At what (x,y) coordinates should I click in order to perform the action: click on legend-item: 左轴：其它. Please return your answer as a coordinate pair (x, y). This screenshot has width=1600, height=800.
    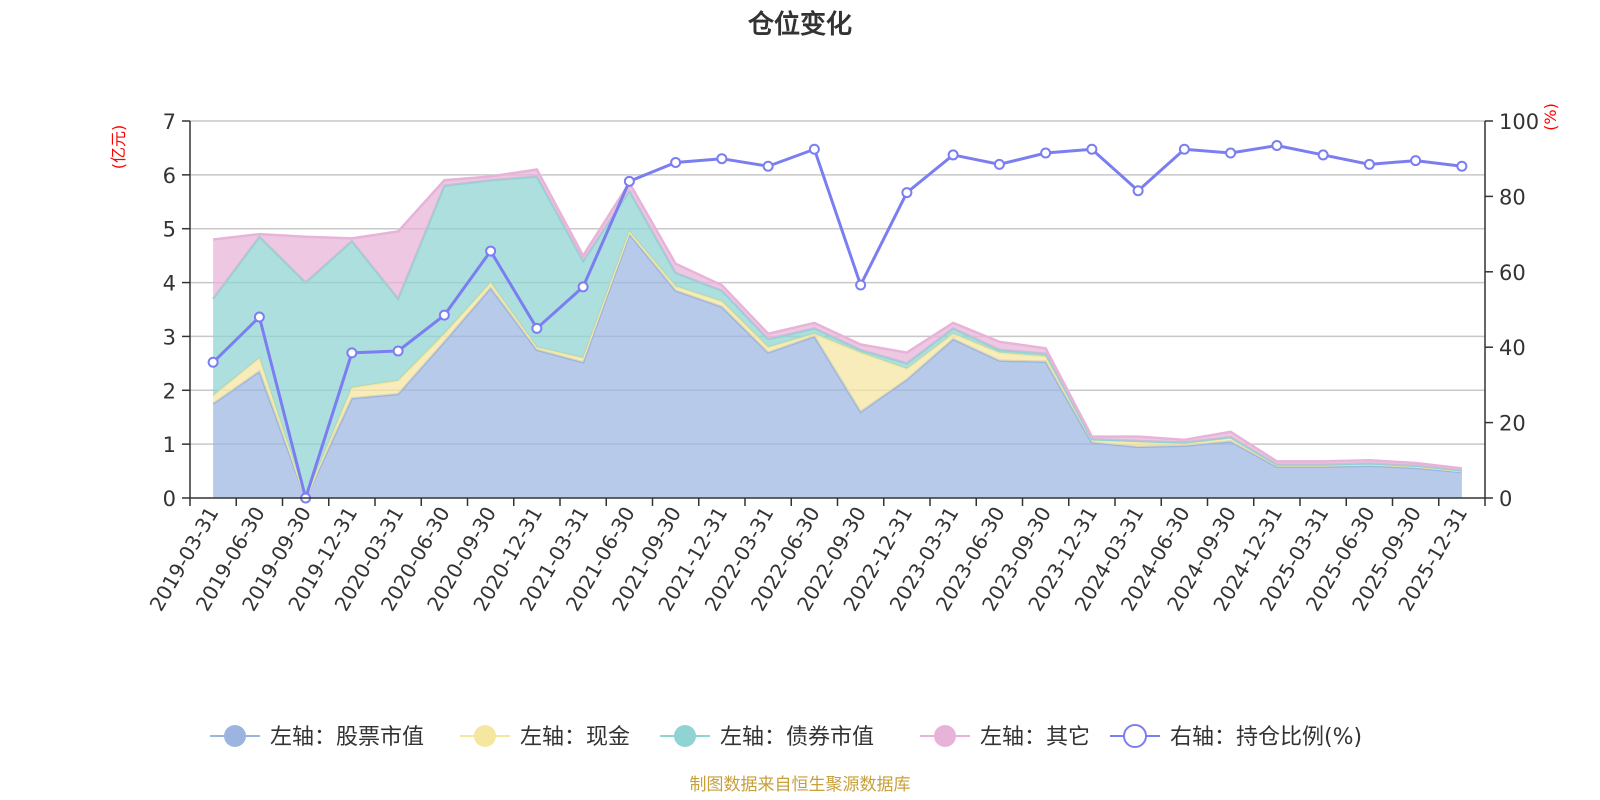
    Looking at the image, I should click on (1005, 737).